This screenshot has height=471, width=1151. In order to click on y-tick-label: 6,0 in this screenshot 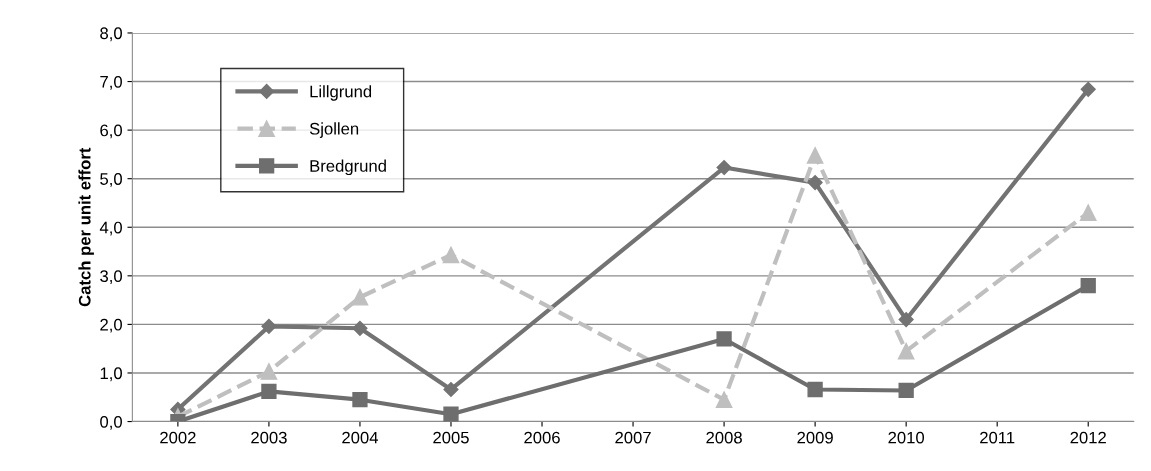, I will do `click(111, 131)`.